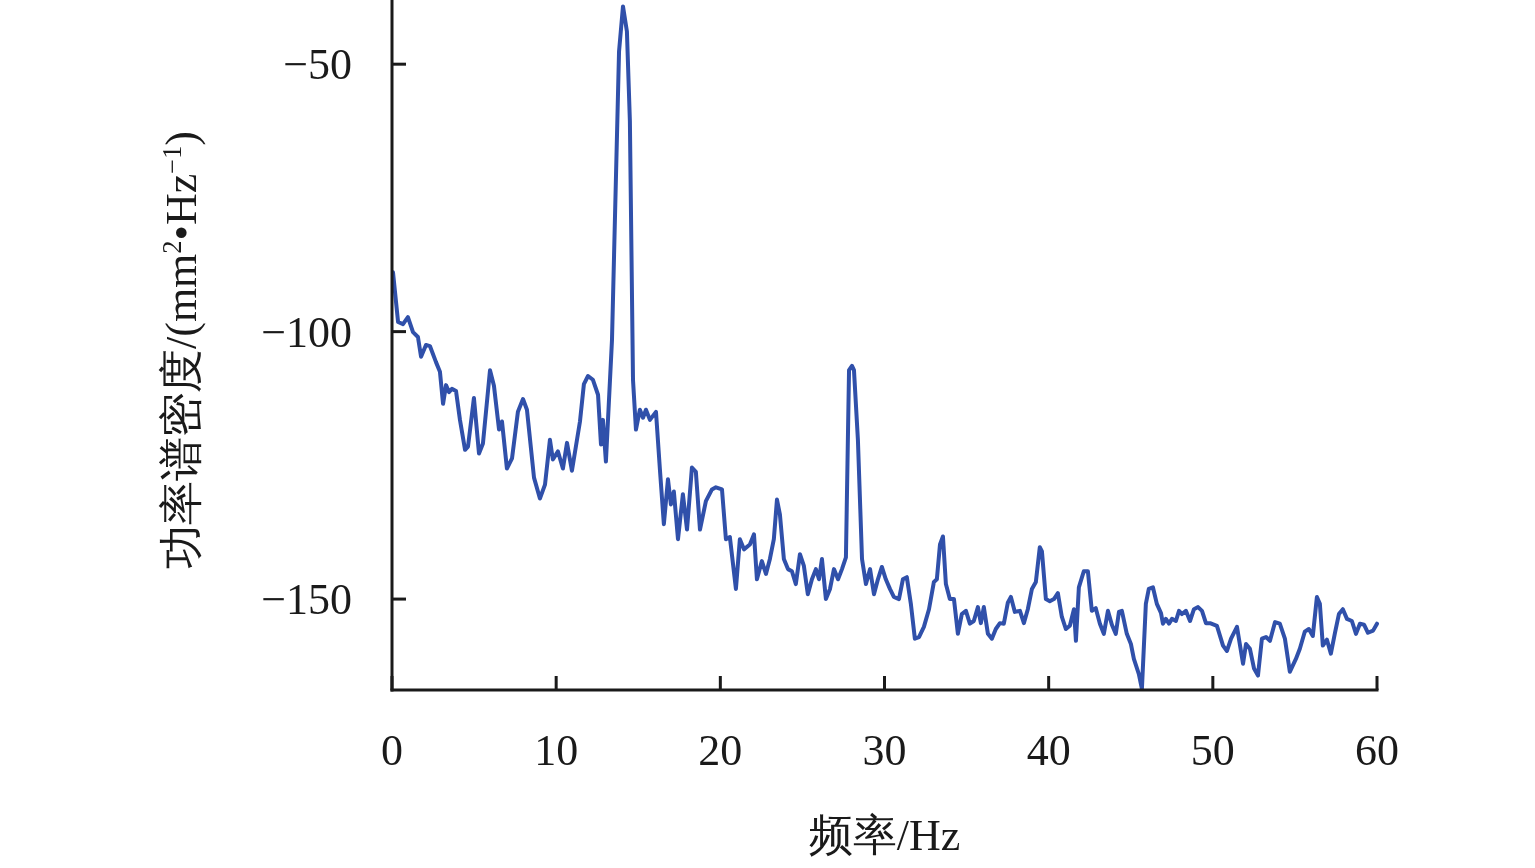 The width and height of the screenshot is (1535, 868). Describe the element at coordinates (317, 65) in the screenshot. I see `y-tick-label: −50` at that location.